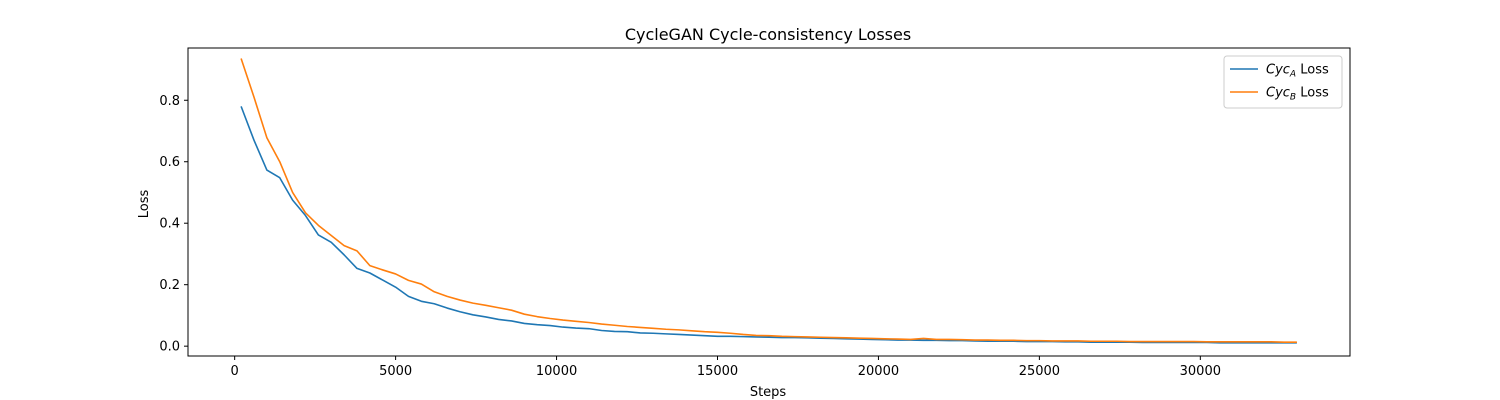 This screenshot has height=400, width=1500. I want to click on x-axis-label: Steps, so click(768, 392).